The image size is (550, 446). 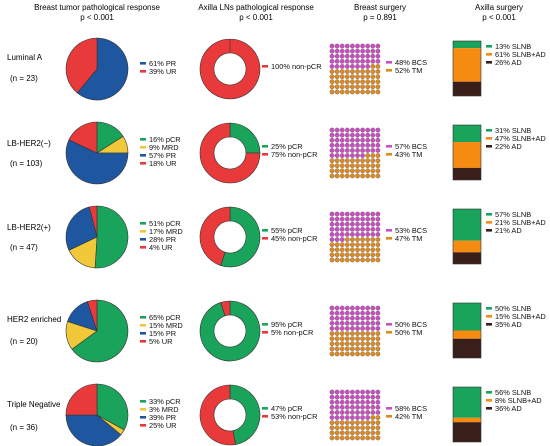 I want to click on col-p-breast-surgery: p = 0.891, so click(x=380, y=17).